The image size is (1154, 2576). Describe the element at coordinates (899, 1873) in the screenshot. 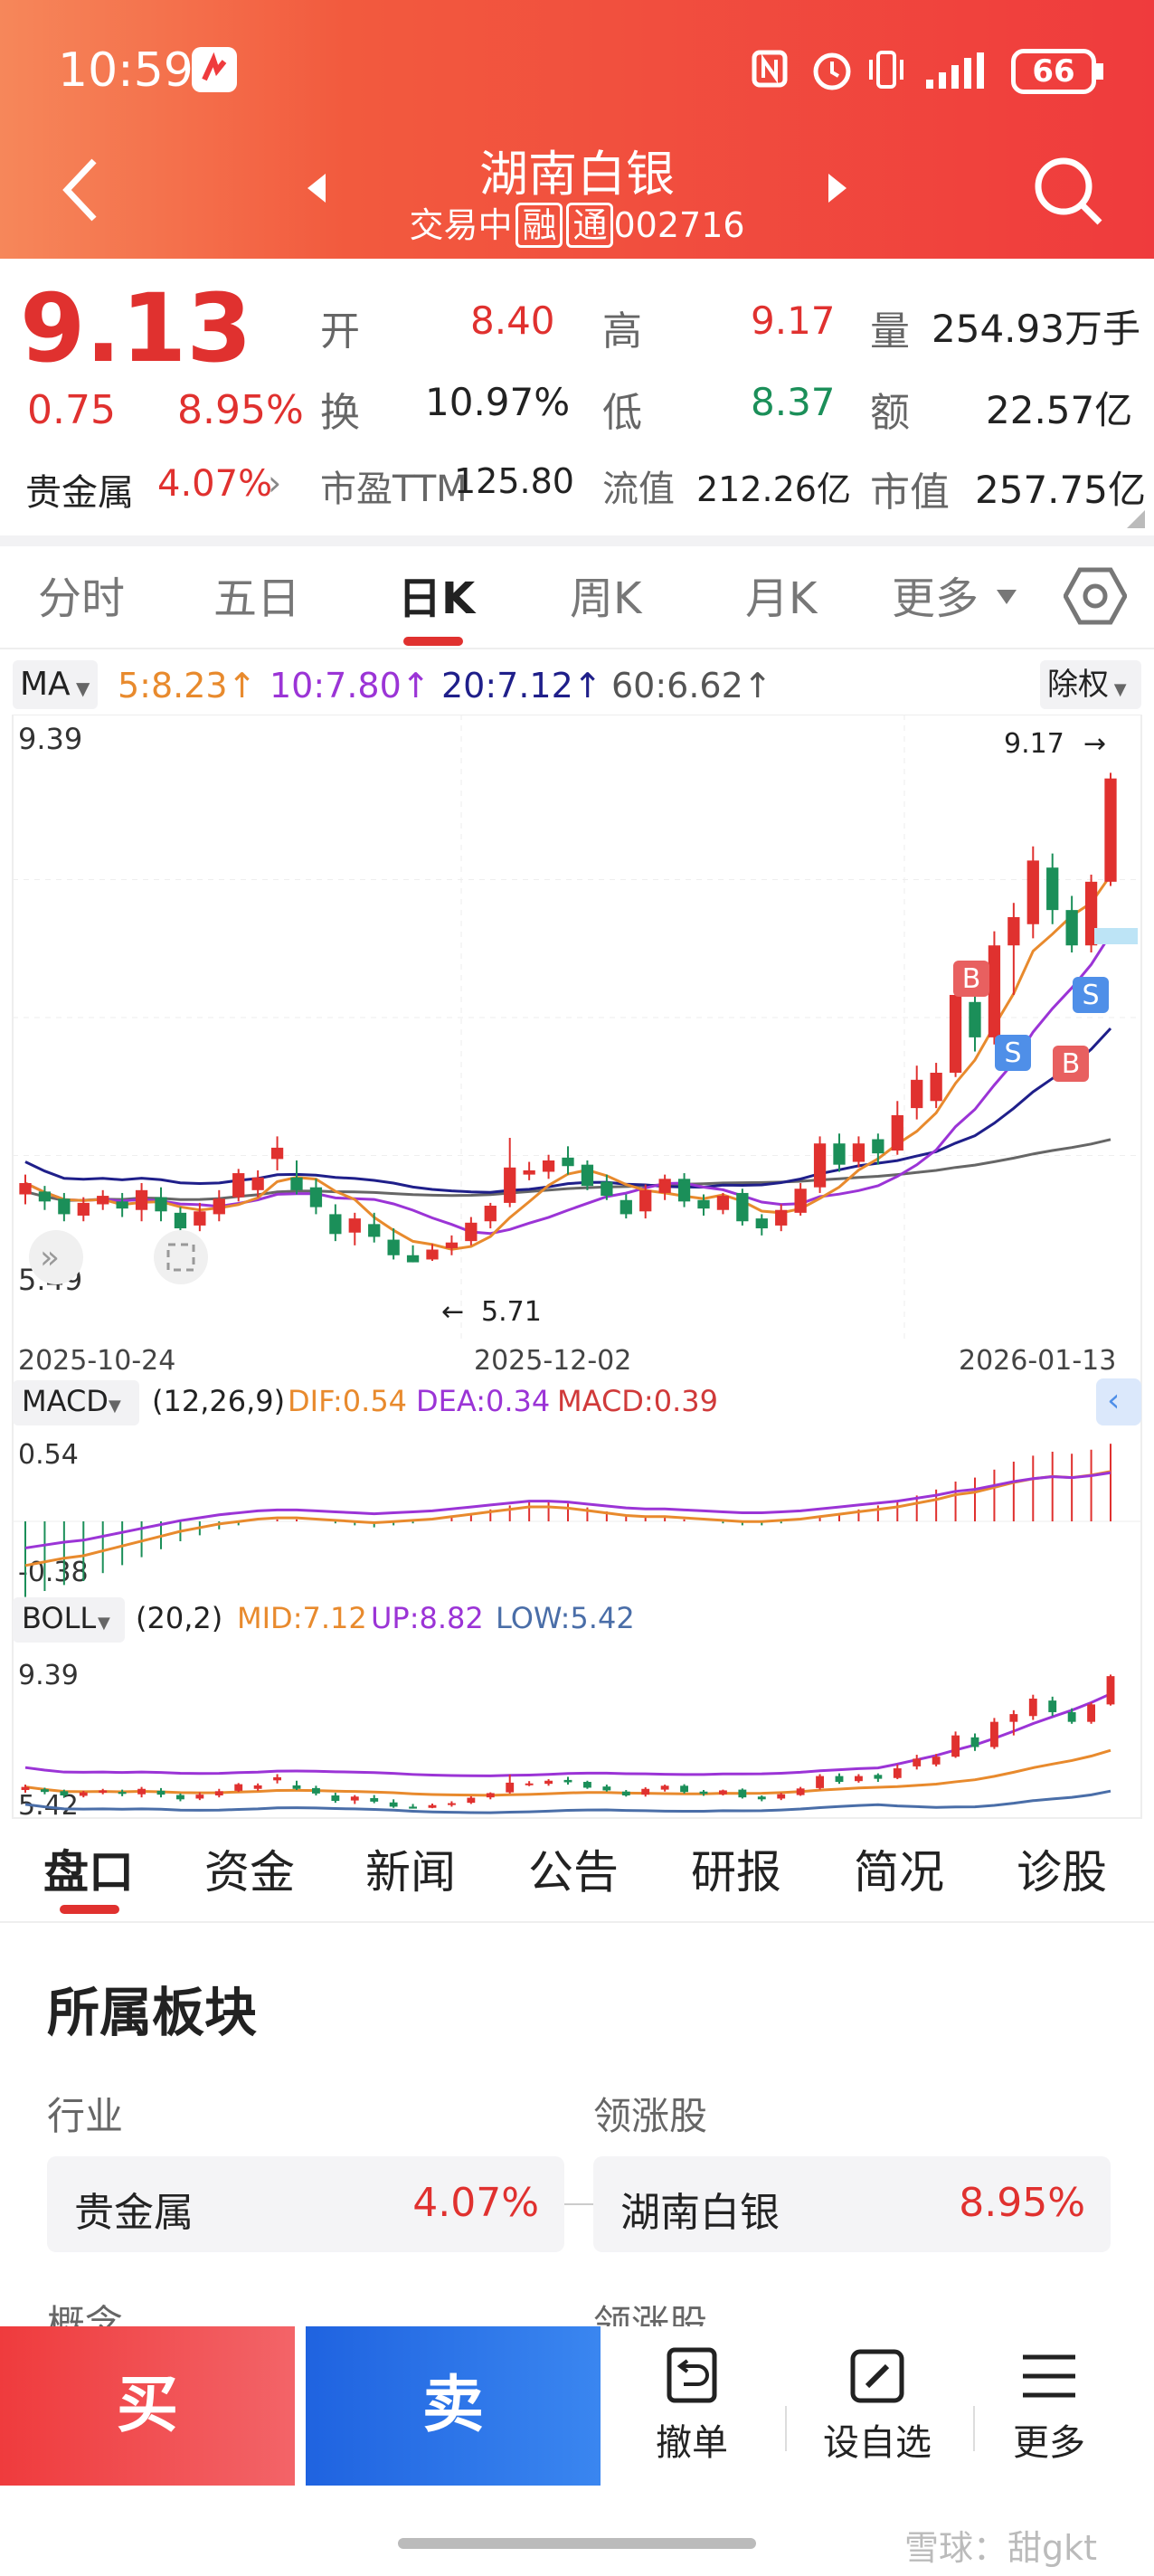

I see `tab-section-5: 简况` at that location.